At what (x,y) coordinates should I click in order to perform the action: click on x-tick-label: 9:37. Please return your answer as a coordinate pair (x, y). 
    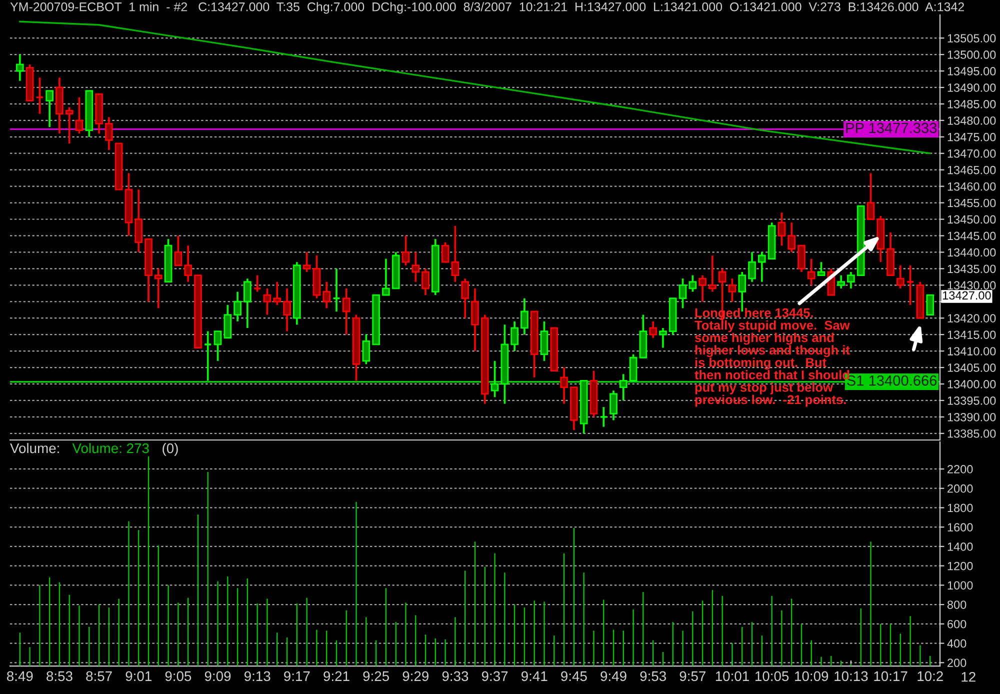
    Looking at the image, I should click on (495, 676).